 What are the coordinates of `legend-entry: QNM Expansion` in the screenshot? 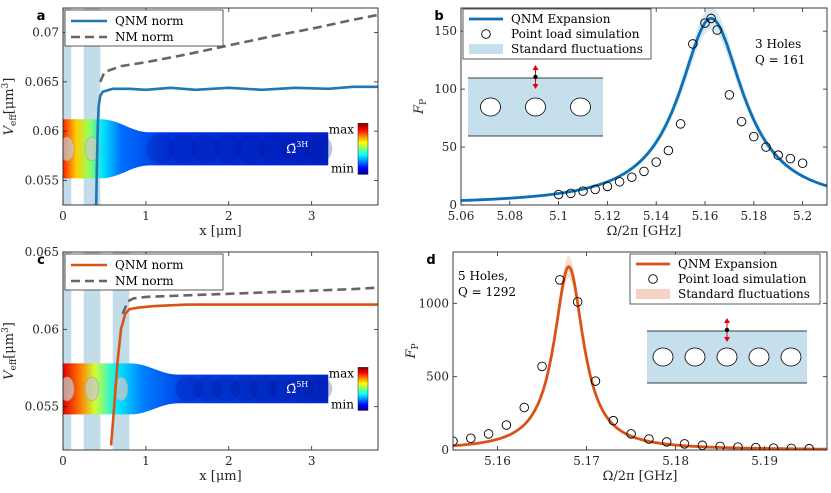 It's located at (561, 19).